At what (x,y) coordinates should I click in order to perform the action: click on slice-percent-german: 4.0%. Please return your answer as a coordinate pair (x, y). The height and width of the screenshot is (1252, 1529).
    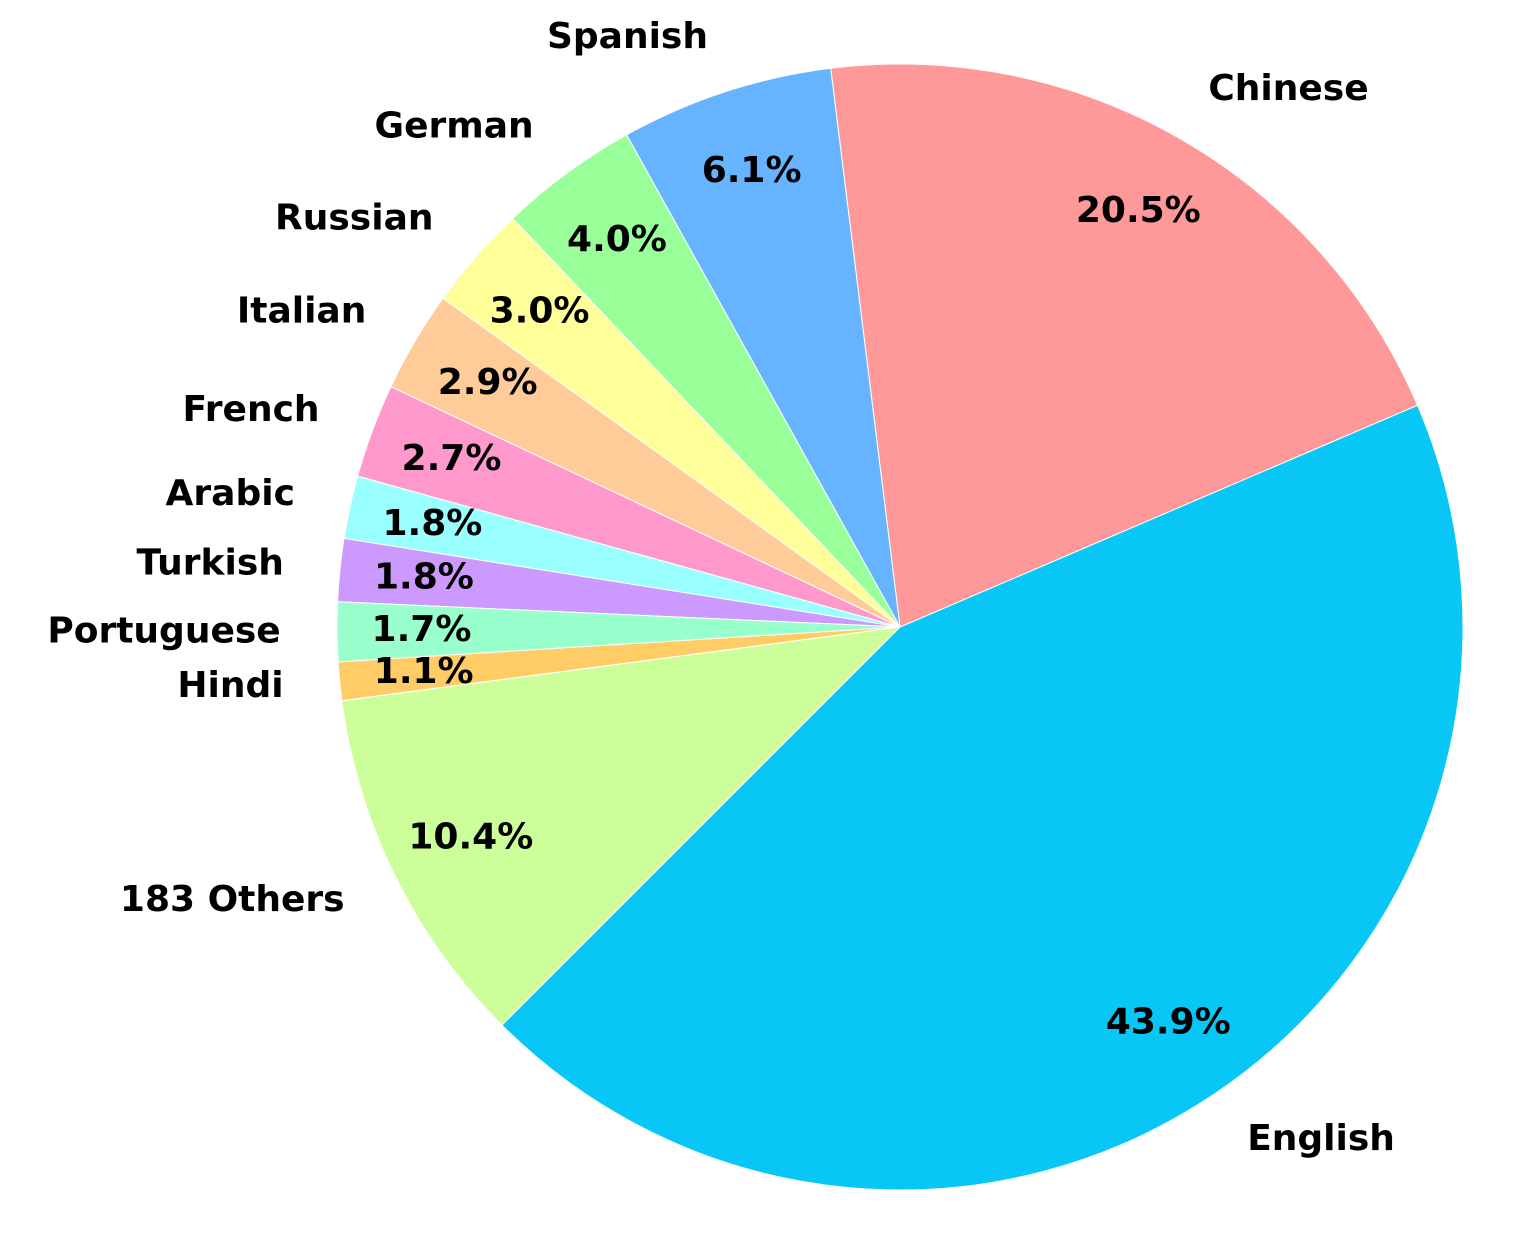
    Looking at the image, I should click on (617, 239).